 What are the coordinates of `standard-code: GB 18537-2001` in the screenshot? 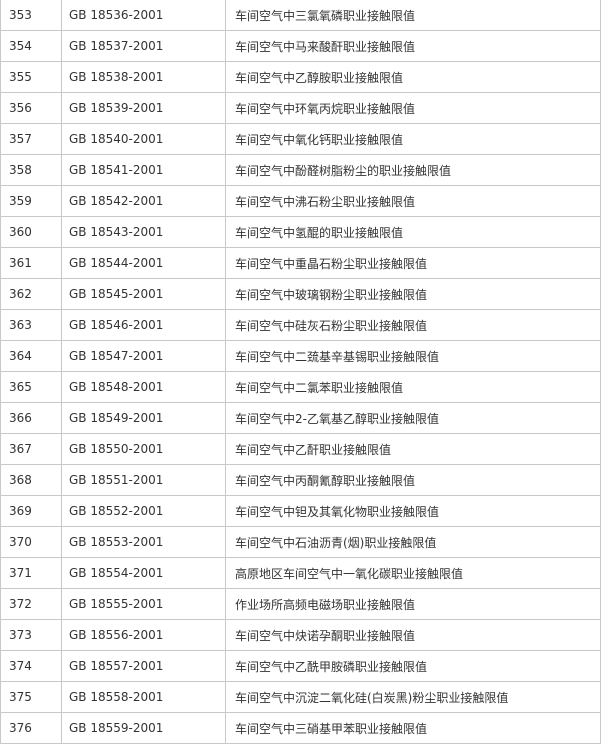 It's located at (143, 46).